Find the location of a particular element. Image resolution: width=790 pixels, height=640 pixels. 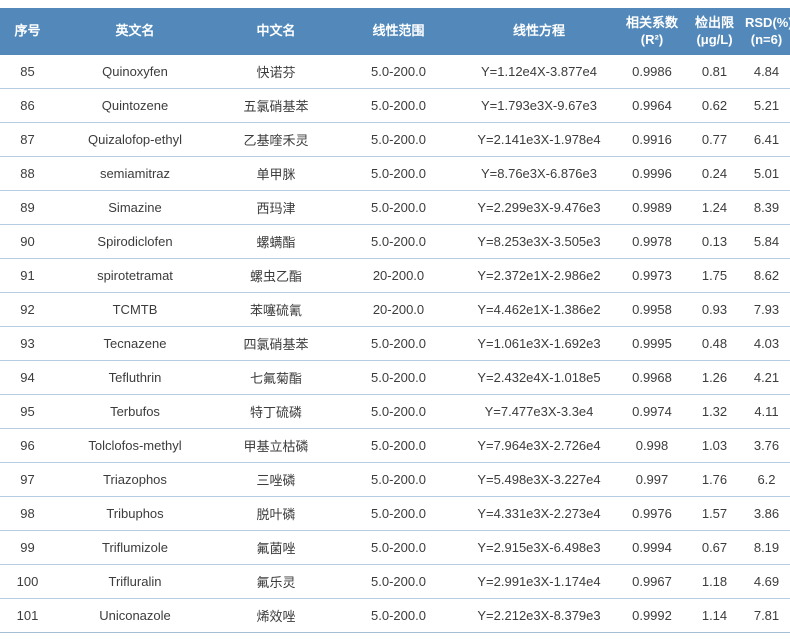

cell-linear-equation: Y=4.462e1X-1.386e2 is located at coordinates (539, 309).